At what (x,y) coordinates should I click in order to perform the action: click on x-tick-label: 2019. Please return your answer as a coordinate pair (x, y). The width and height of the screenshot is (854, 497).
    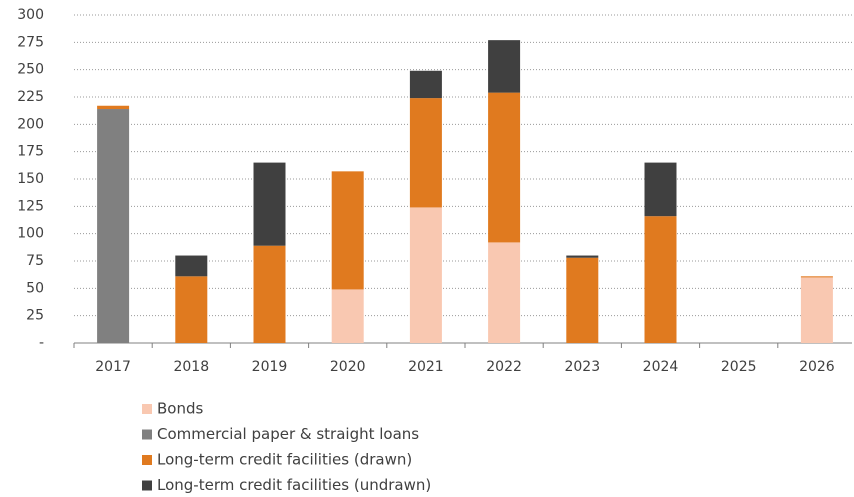
    Looking at the image, I should click on (270, 367).